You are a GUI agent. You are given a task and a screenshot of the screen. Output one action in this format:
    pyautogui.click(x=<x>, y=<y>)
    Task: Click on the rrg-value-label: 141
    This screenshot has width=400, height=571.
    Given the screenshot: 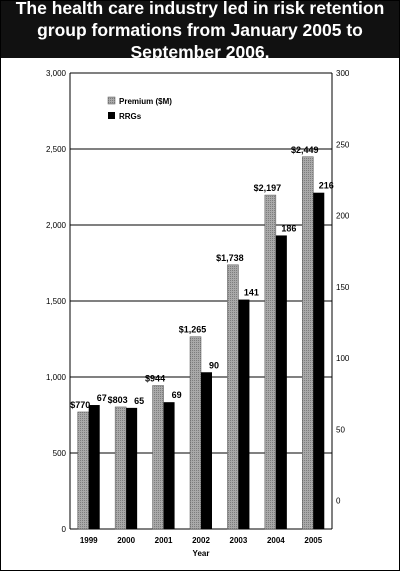 What is the action you would take?
    pyautogui.click(x=251, y=293)
    